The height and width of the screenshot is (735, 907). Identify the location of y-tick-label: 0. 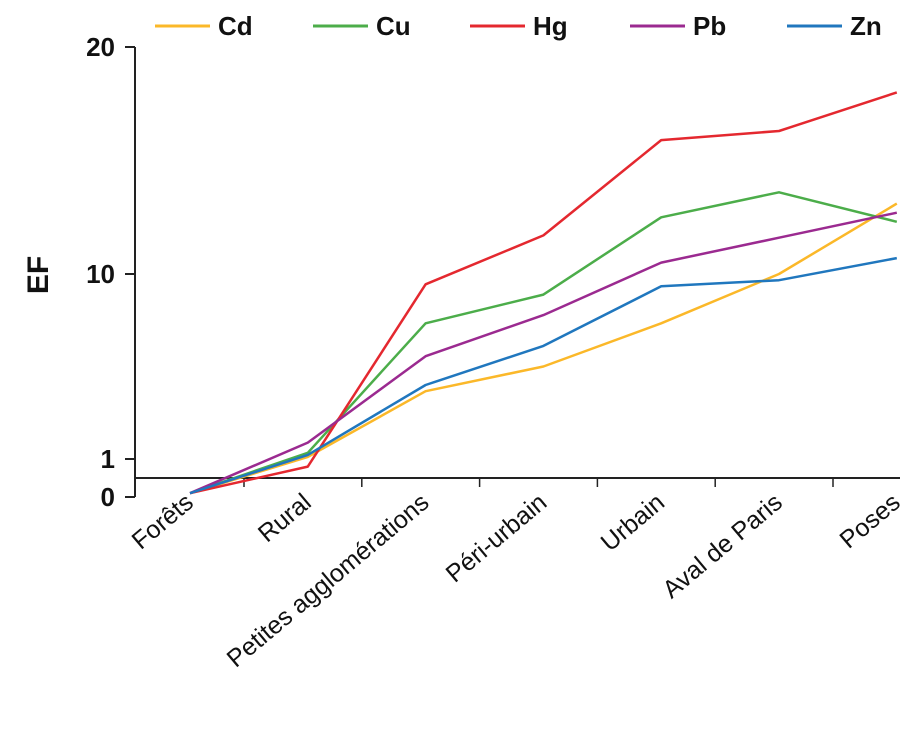
(108, 497).